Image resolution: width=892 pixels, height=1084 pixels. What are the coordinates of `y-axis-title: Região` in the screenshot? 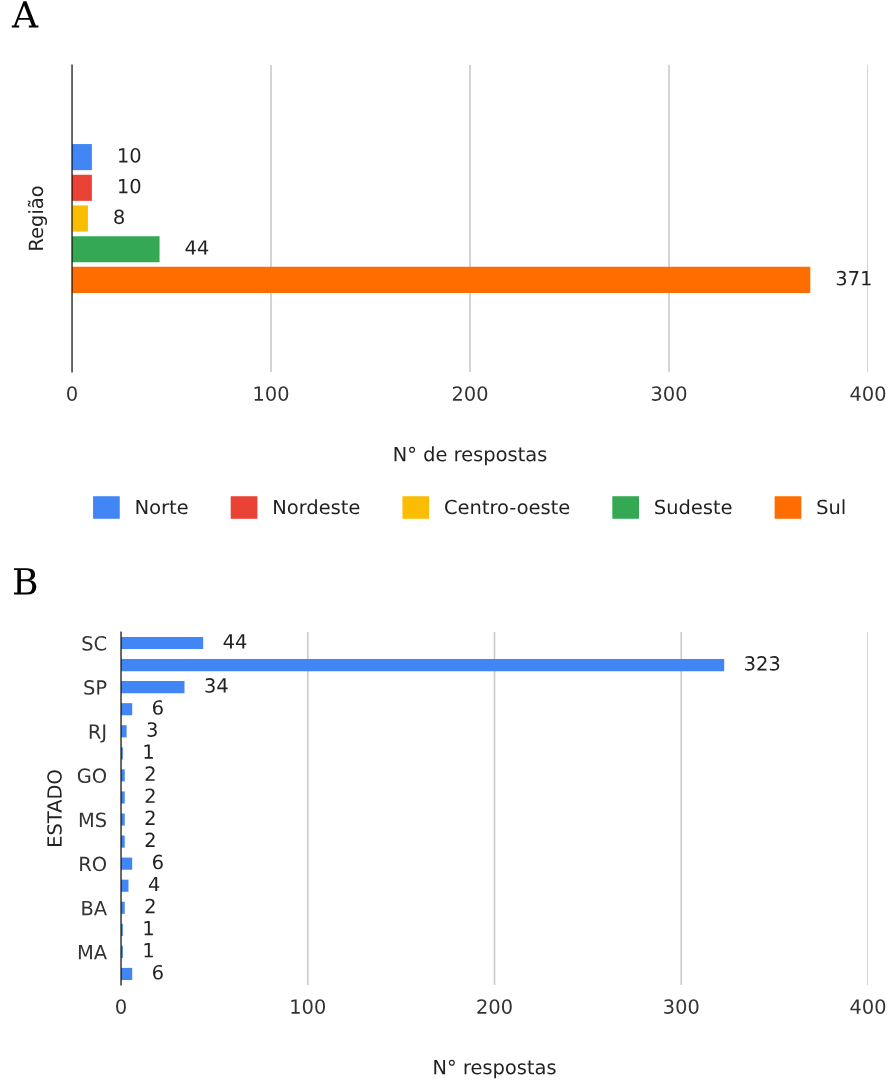 It's located at (37, 218).